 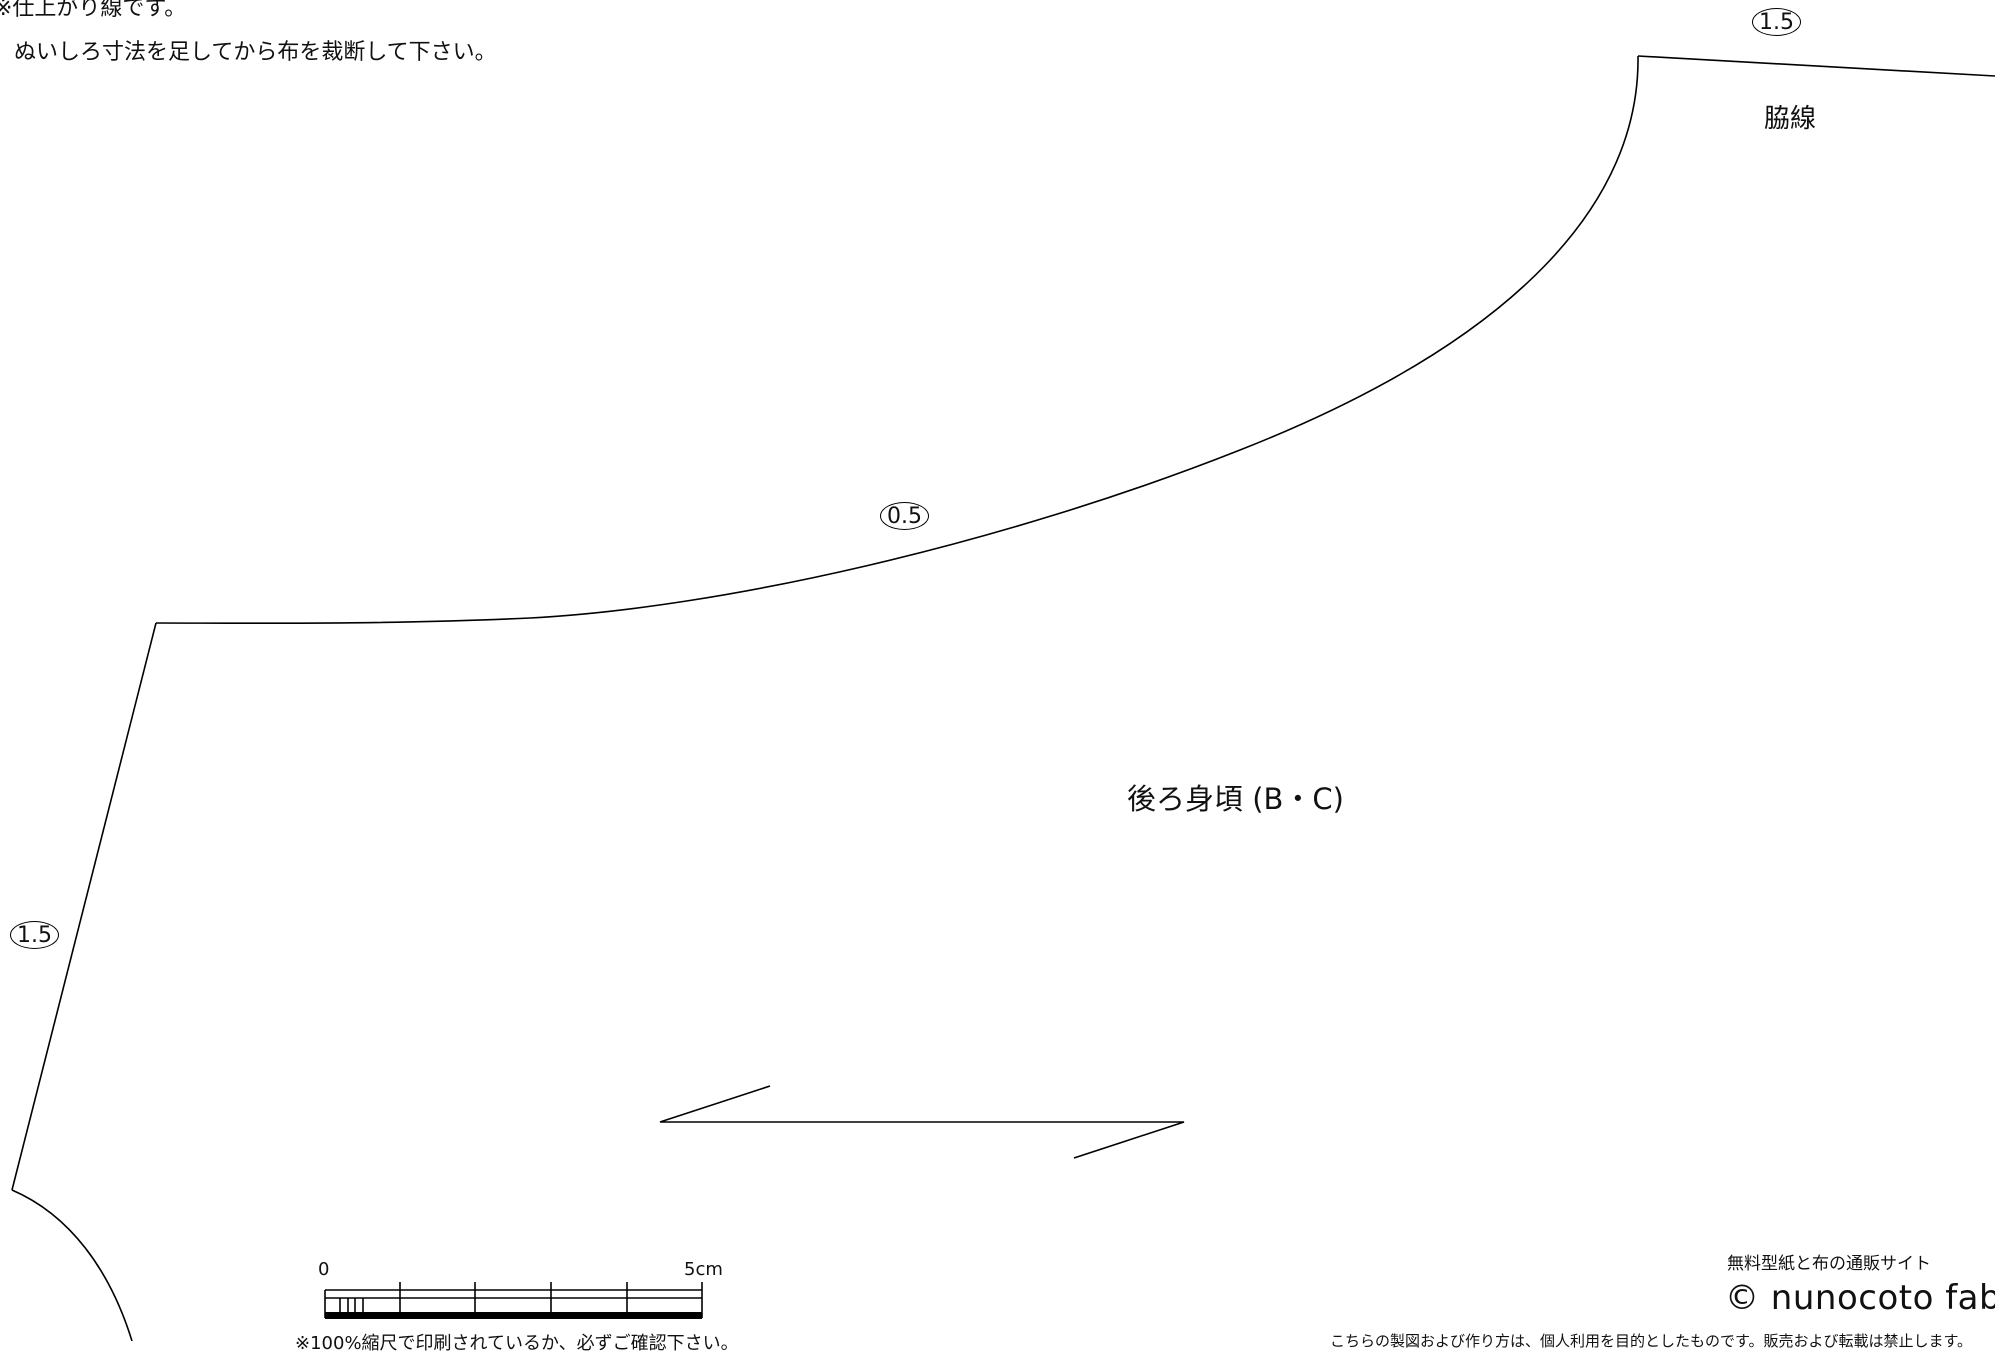 I want to click on side-line-label: 脇線, so click(x=1790, y=119).